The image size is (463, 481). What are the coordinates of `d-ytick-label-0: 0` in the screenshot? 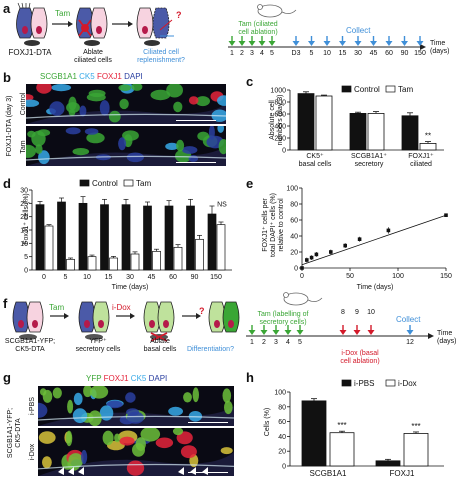 It's located at (26, 271).